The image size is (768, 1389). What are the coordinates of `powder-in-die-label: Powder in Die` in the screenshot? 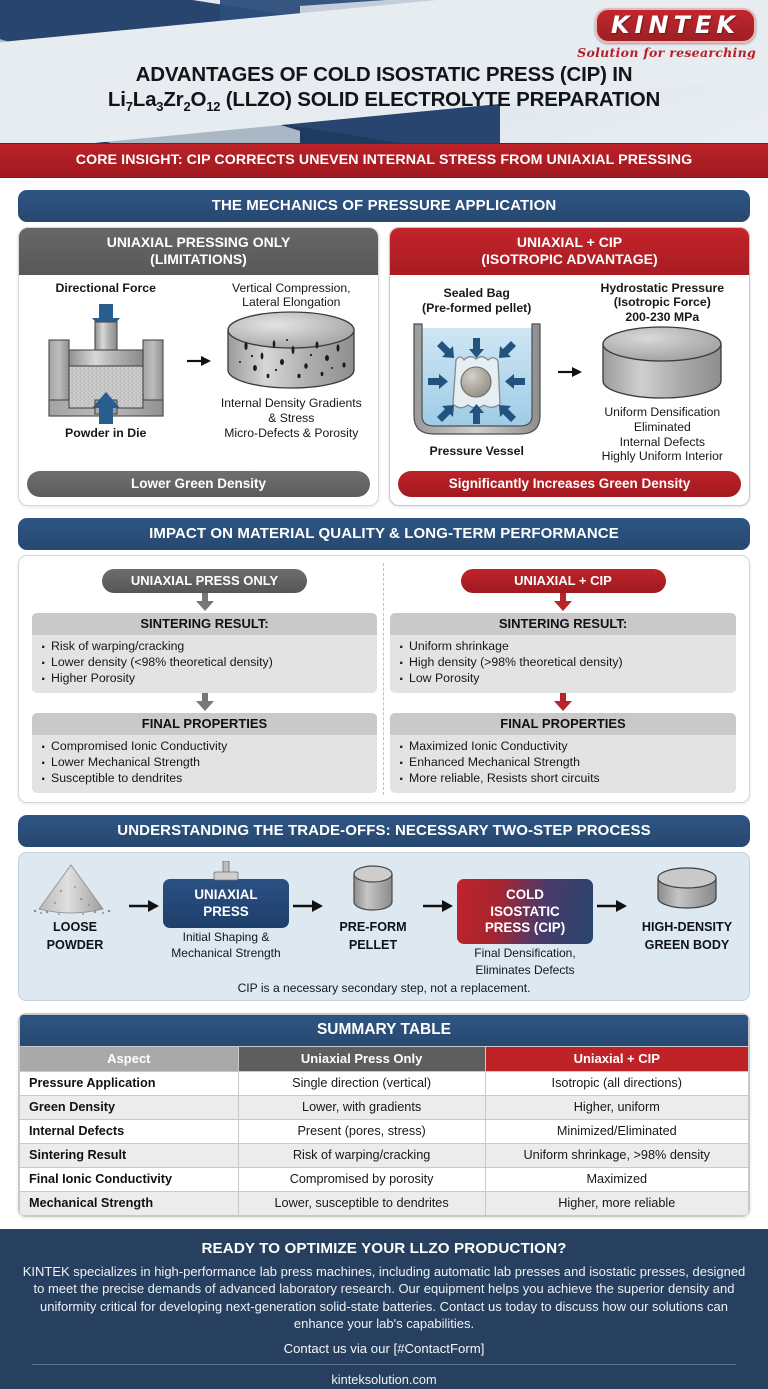 It's located at (106, 432).